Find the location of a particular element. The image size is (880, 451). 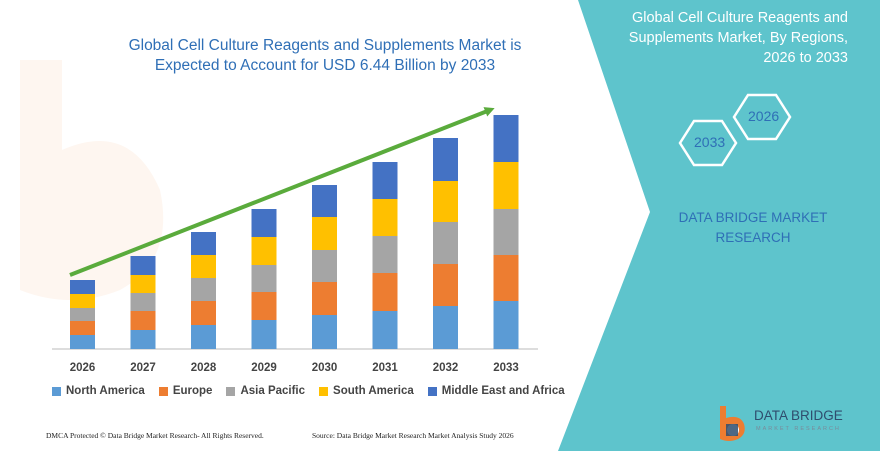

data-bridge-logo-icon is located at coordinates (732, 423).